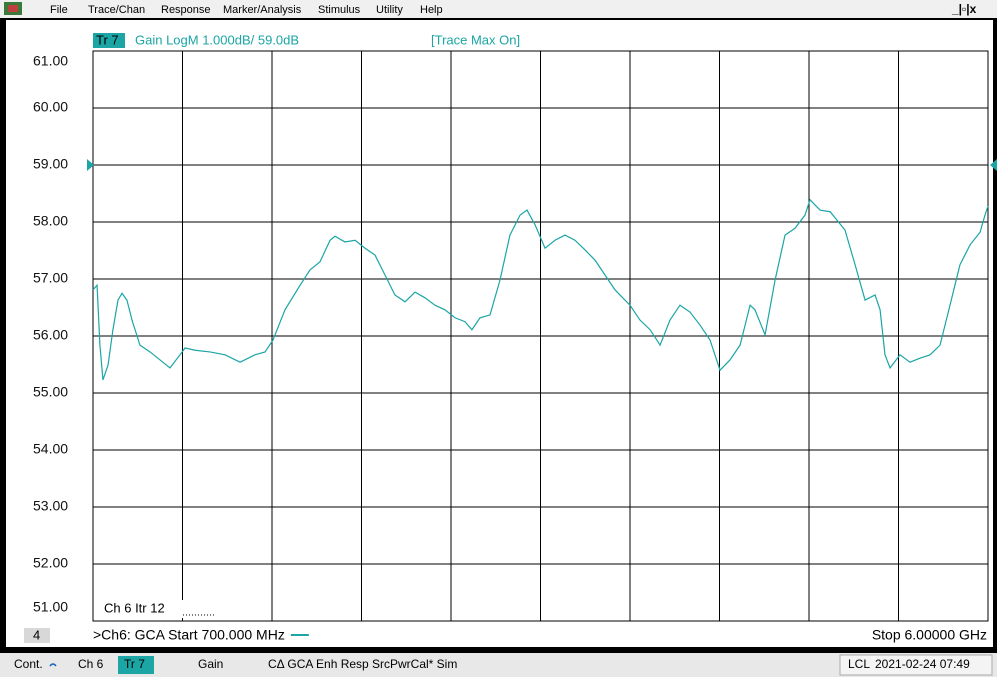 Image resolution: width=997 pixels, height=677 pixels. I want to click on y-tick-label: 55.00, so click(50, 392).